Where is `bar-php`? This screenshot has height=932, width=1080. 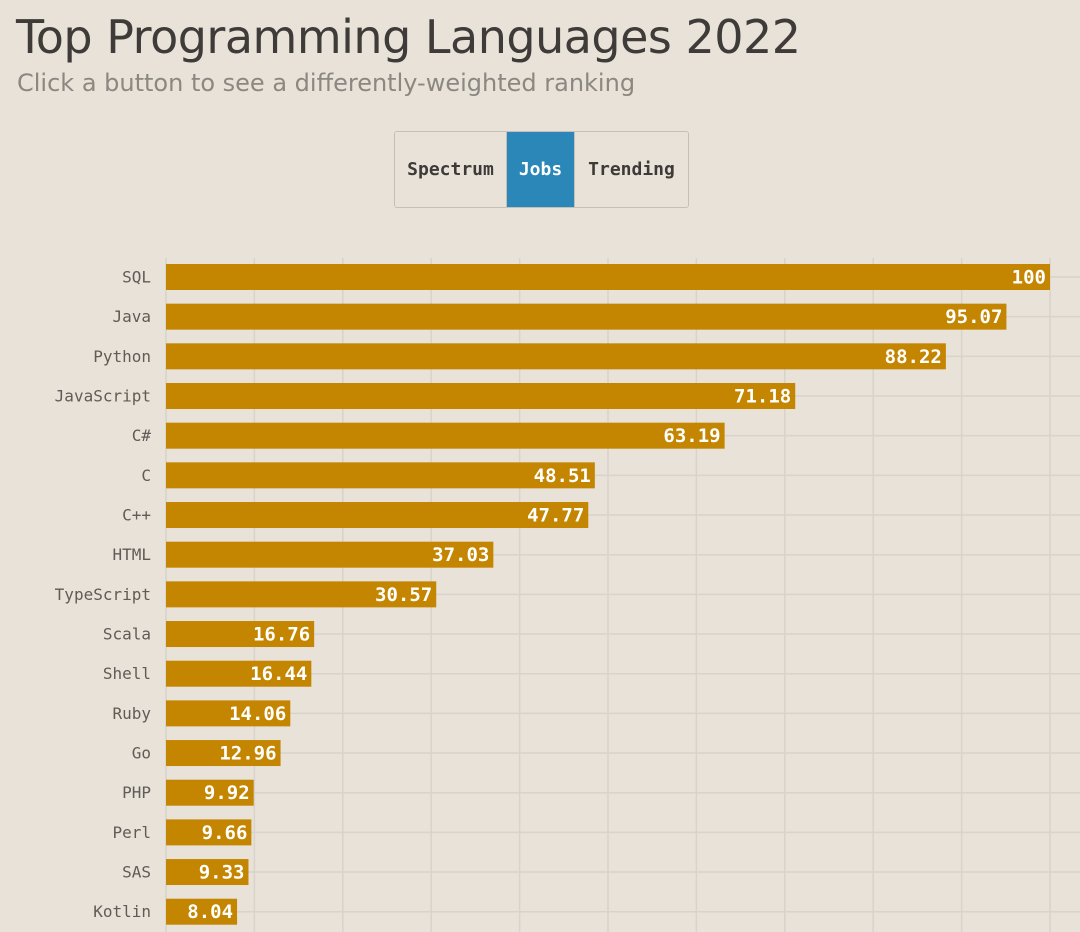 bar-php is located at coordinates (210, 792).